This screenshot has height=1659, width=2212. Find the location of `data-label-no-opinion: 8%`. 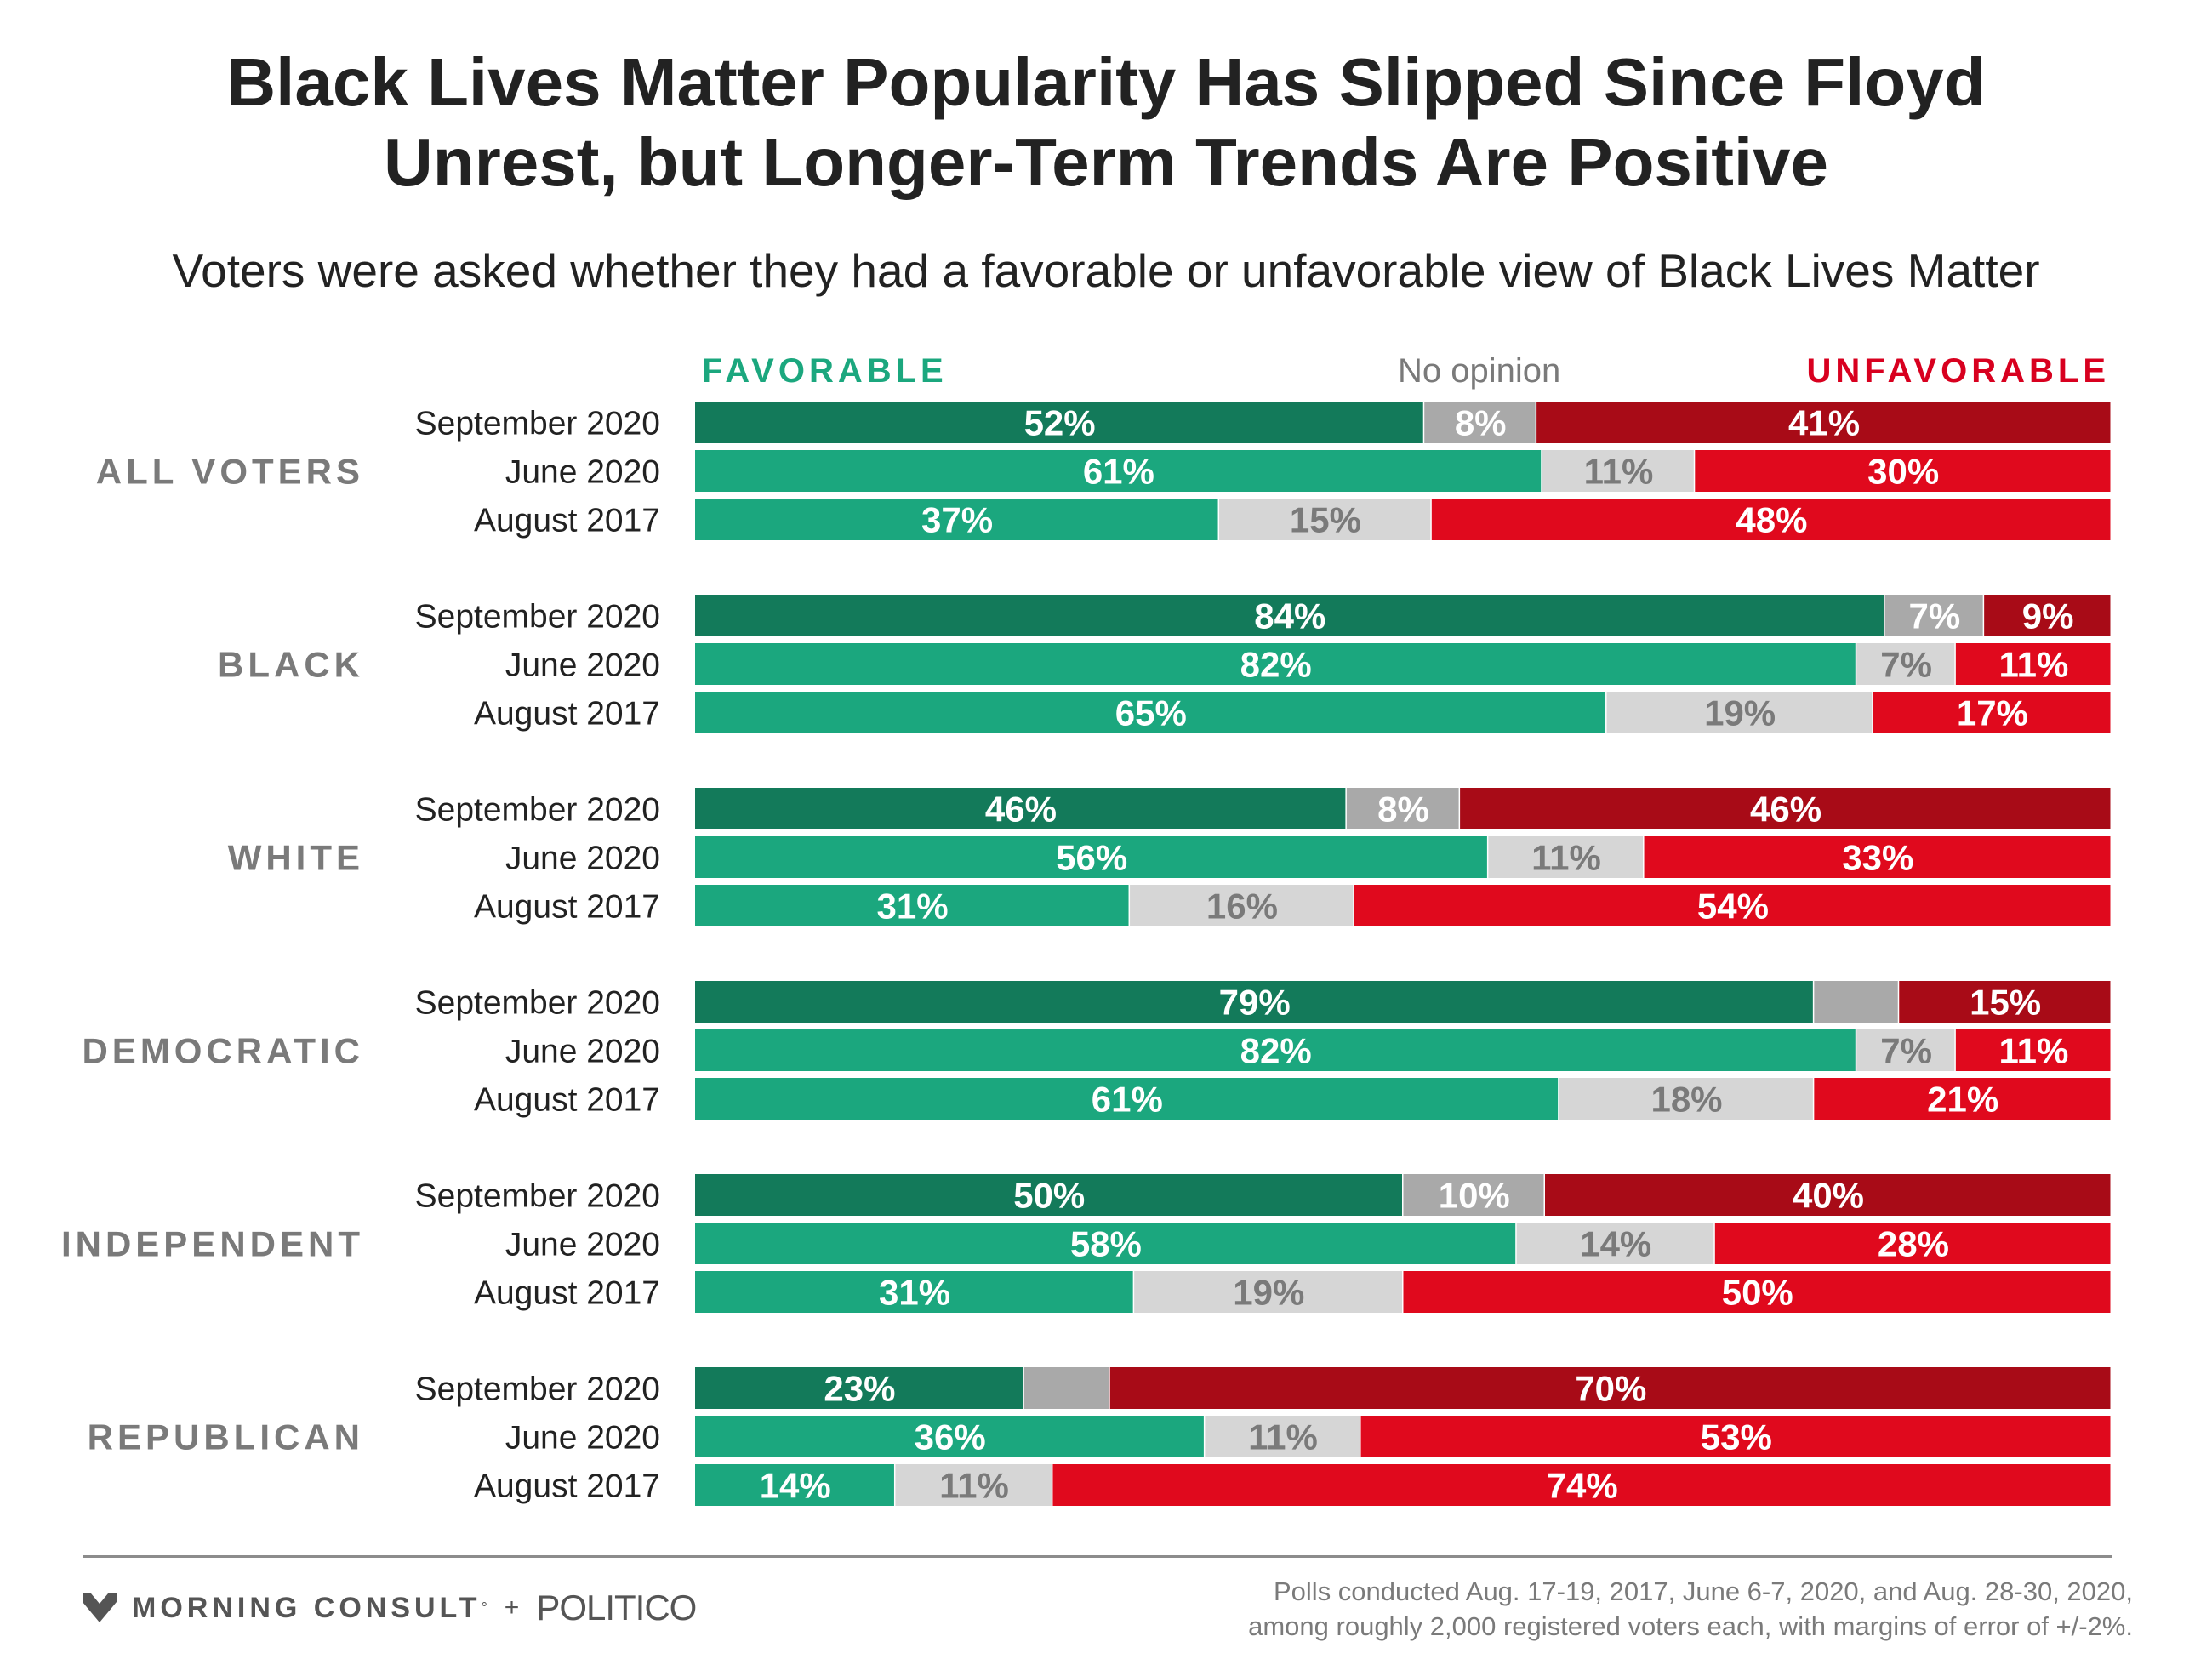

data-label-no-opinion: 8% is located at coordinates (1481, 423).